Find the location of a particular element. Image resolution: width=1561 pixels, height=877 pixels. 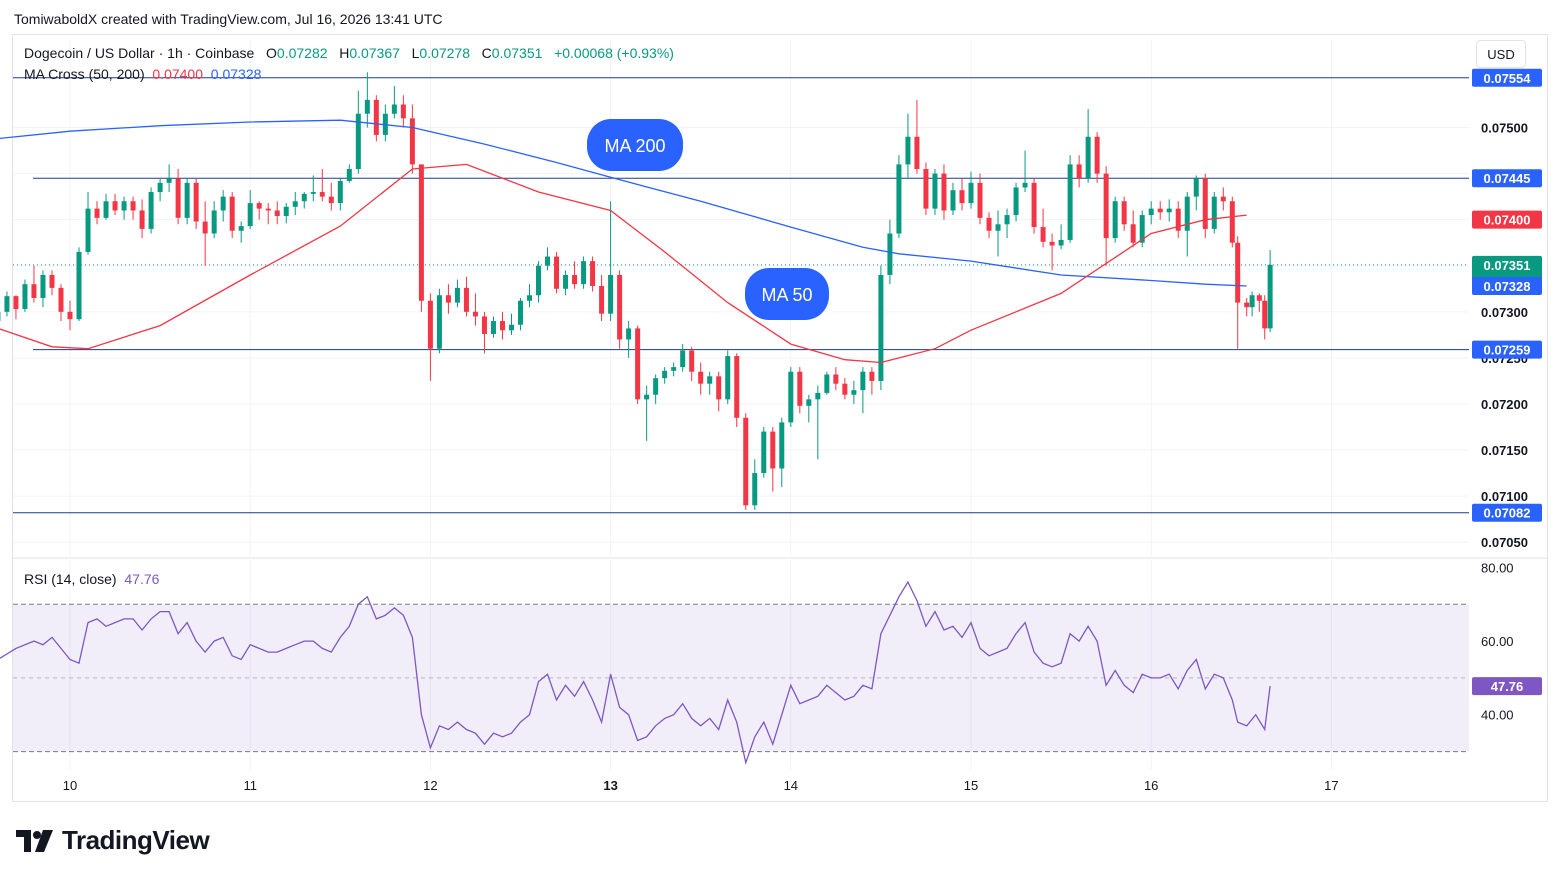

tradingview-logo-icon is located at coordinates (34, 840).